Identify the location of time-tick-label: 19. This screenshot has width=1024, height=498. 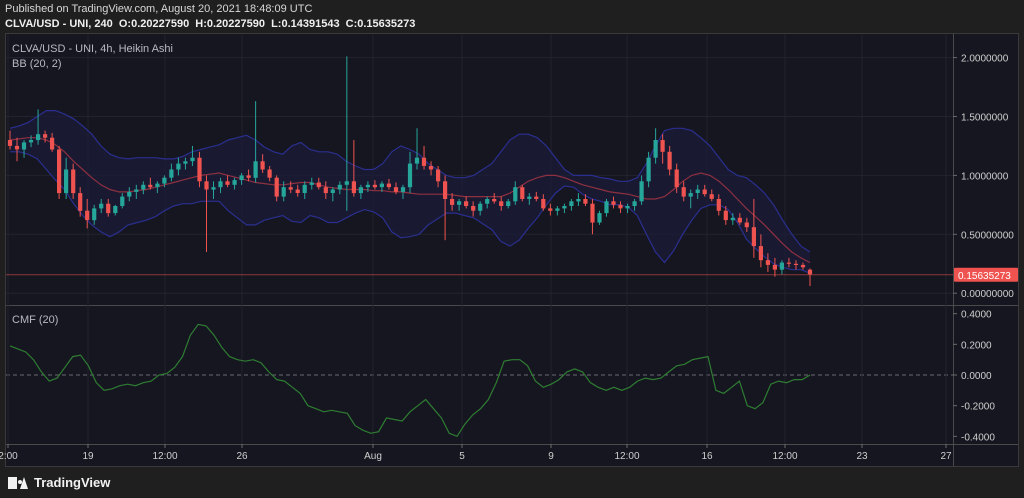
(88, 456).